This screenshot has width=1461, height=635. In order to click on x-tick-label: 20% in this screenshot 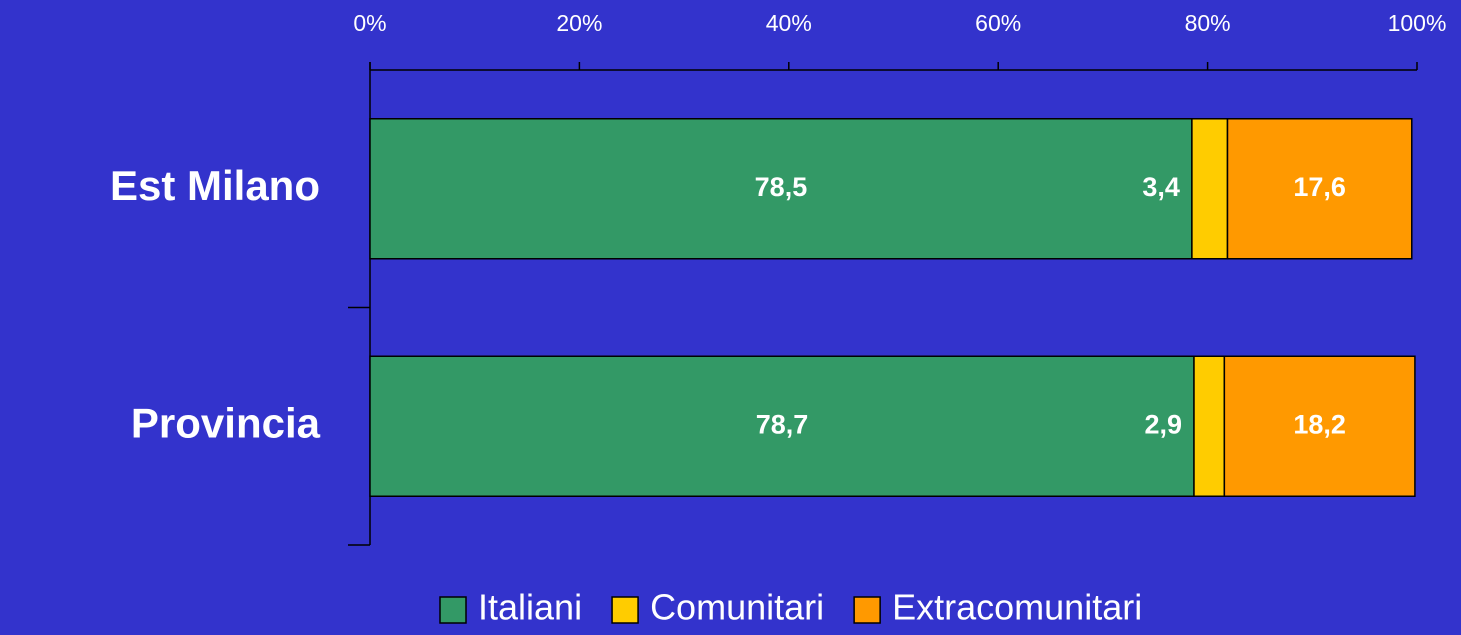, I will do `click(579, 23)`.